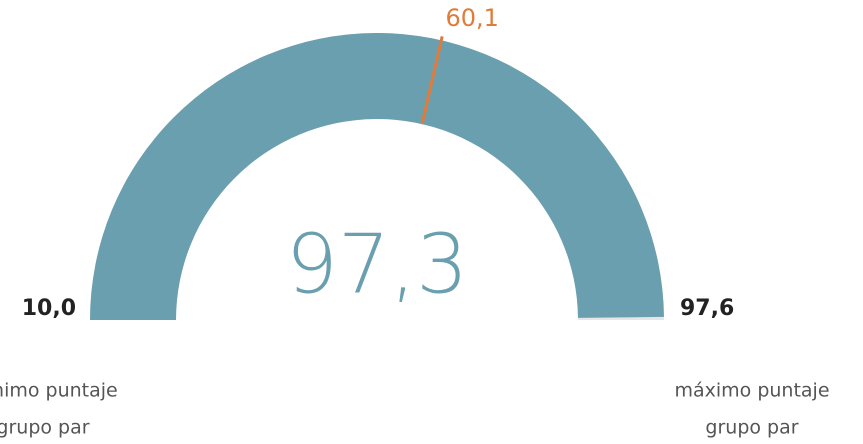 The image size is (863, 444). Describe the element at coordinates (59, 391) in the screenshot. I see `min-caption: mínimo puntaje` at that location.